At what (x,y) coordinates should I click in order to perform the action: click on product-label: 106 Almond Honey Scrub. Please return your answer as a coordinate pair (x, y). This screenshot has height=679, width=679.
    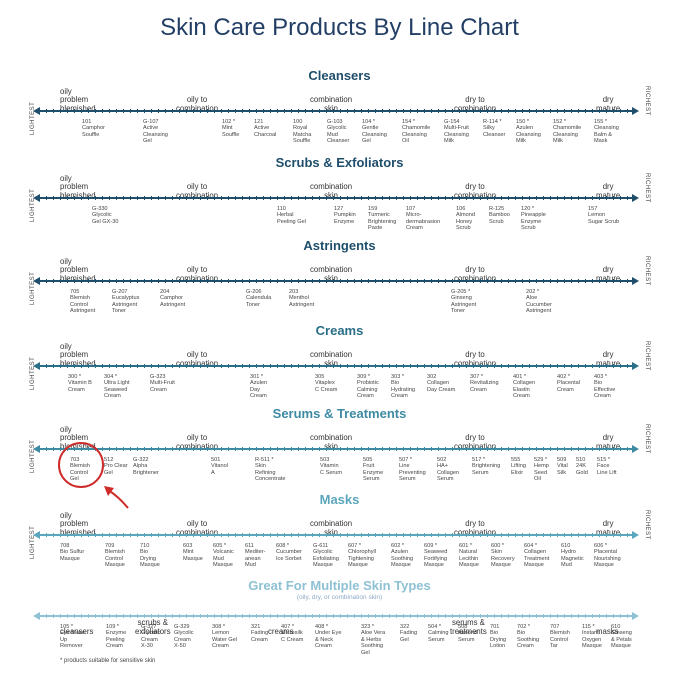
    Looking at the image, I should click on (465, 219).